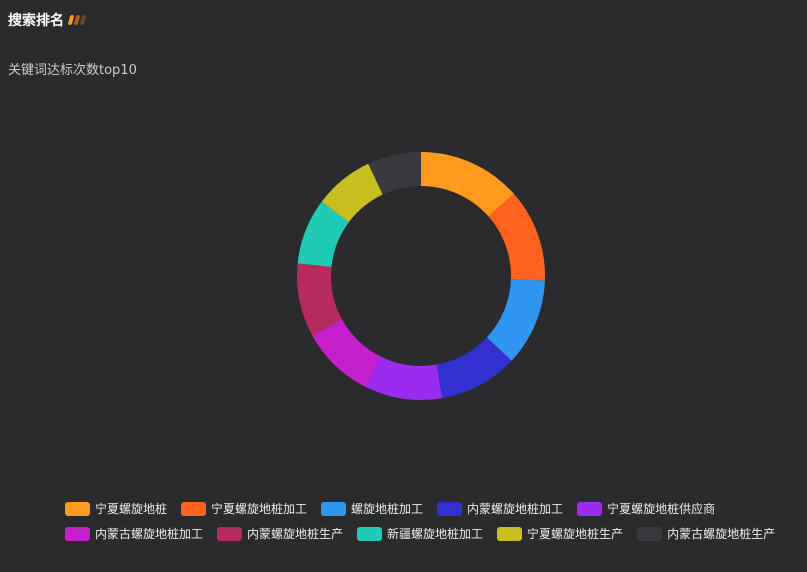 This screenshot has width=807, height=572. Describe the element at coordinates (387, 509) in the screenshot. I see `legend-label: 螺旋地桩加工` at that location.